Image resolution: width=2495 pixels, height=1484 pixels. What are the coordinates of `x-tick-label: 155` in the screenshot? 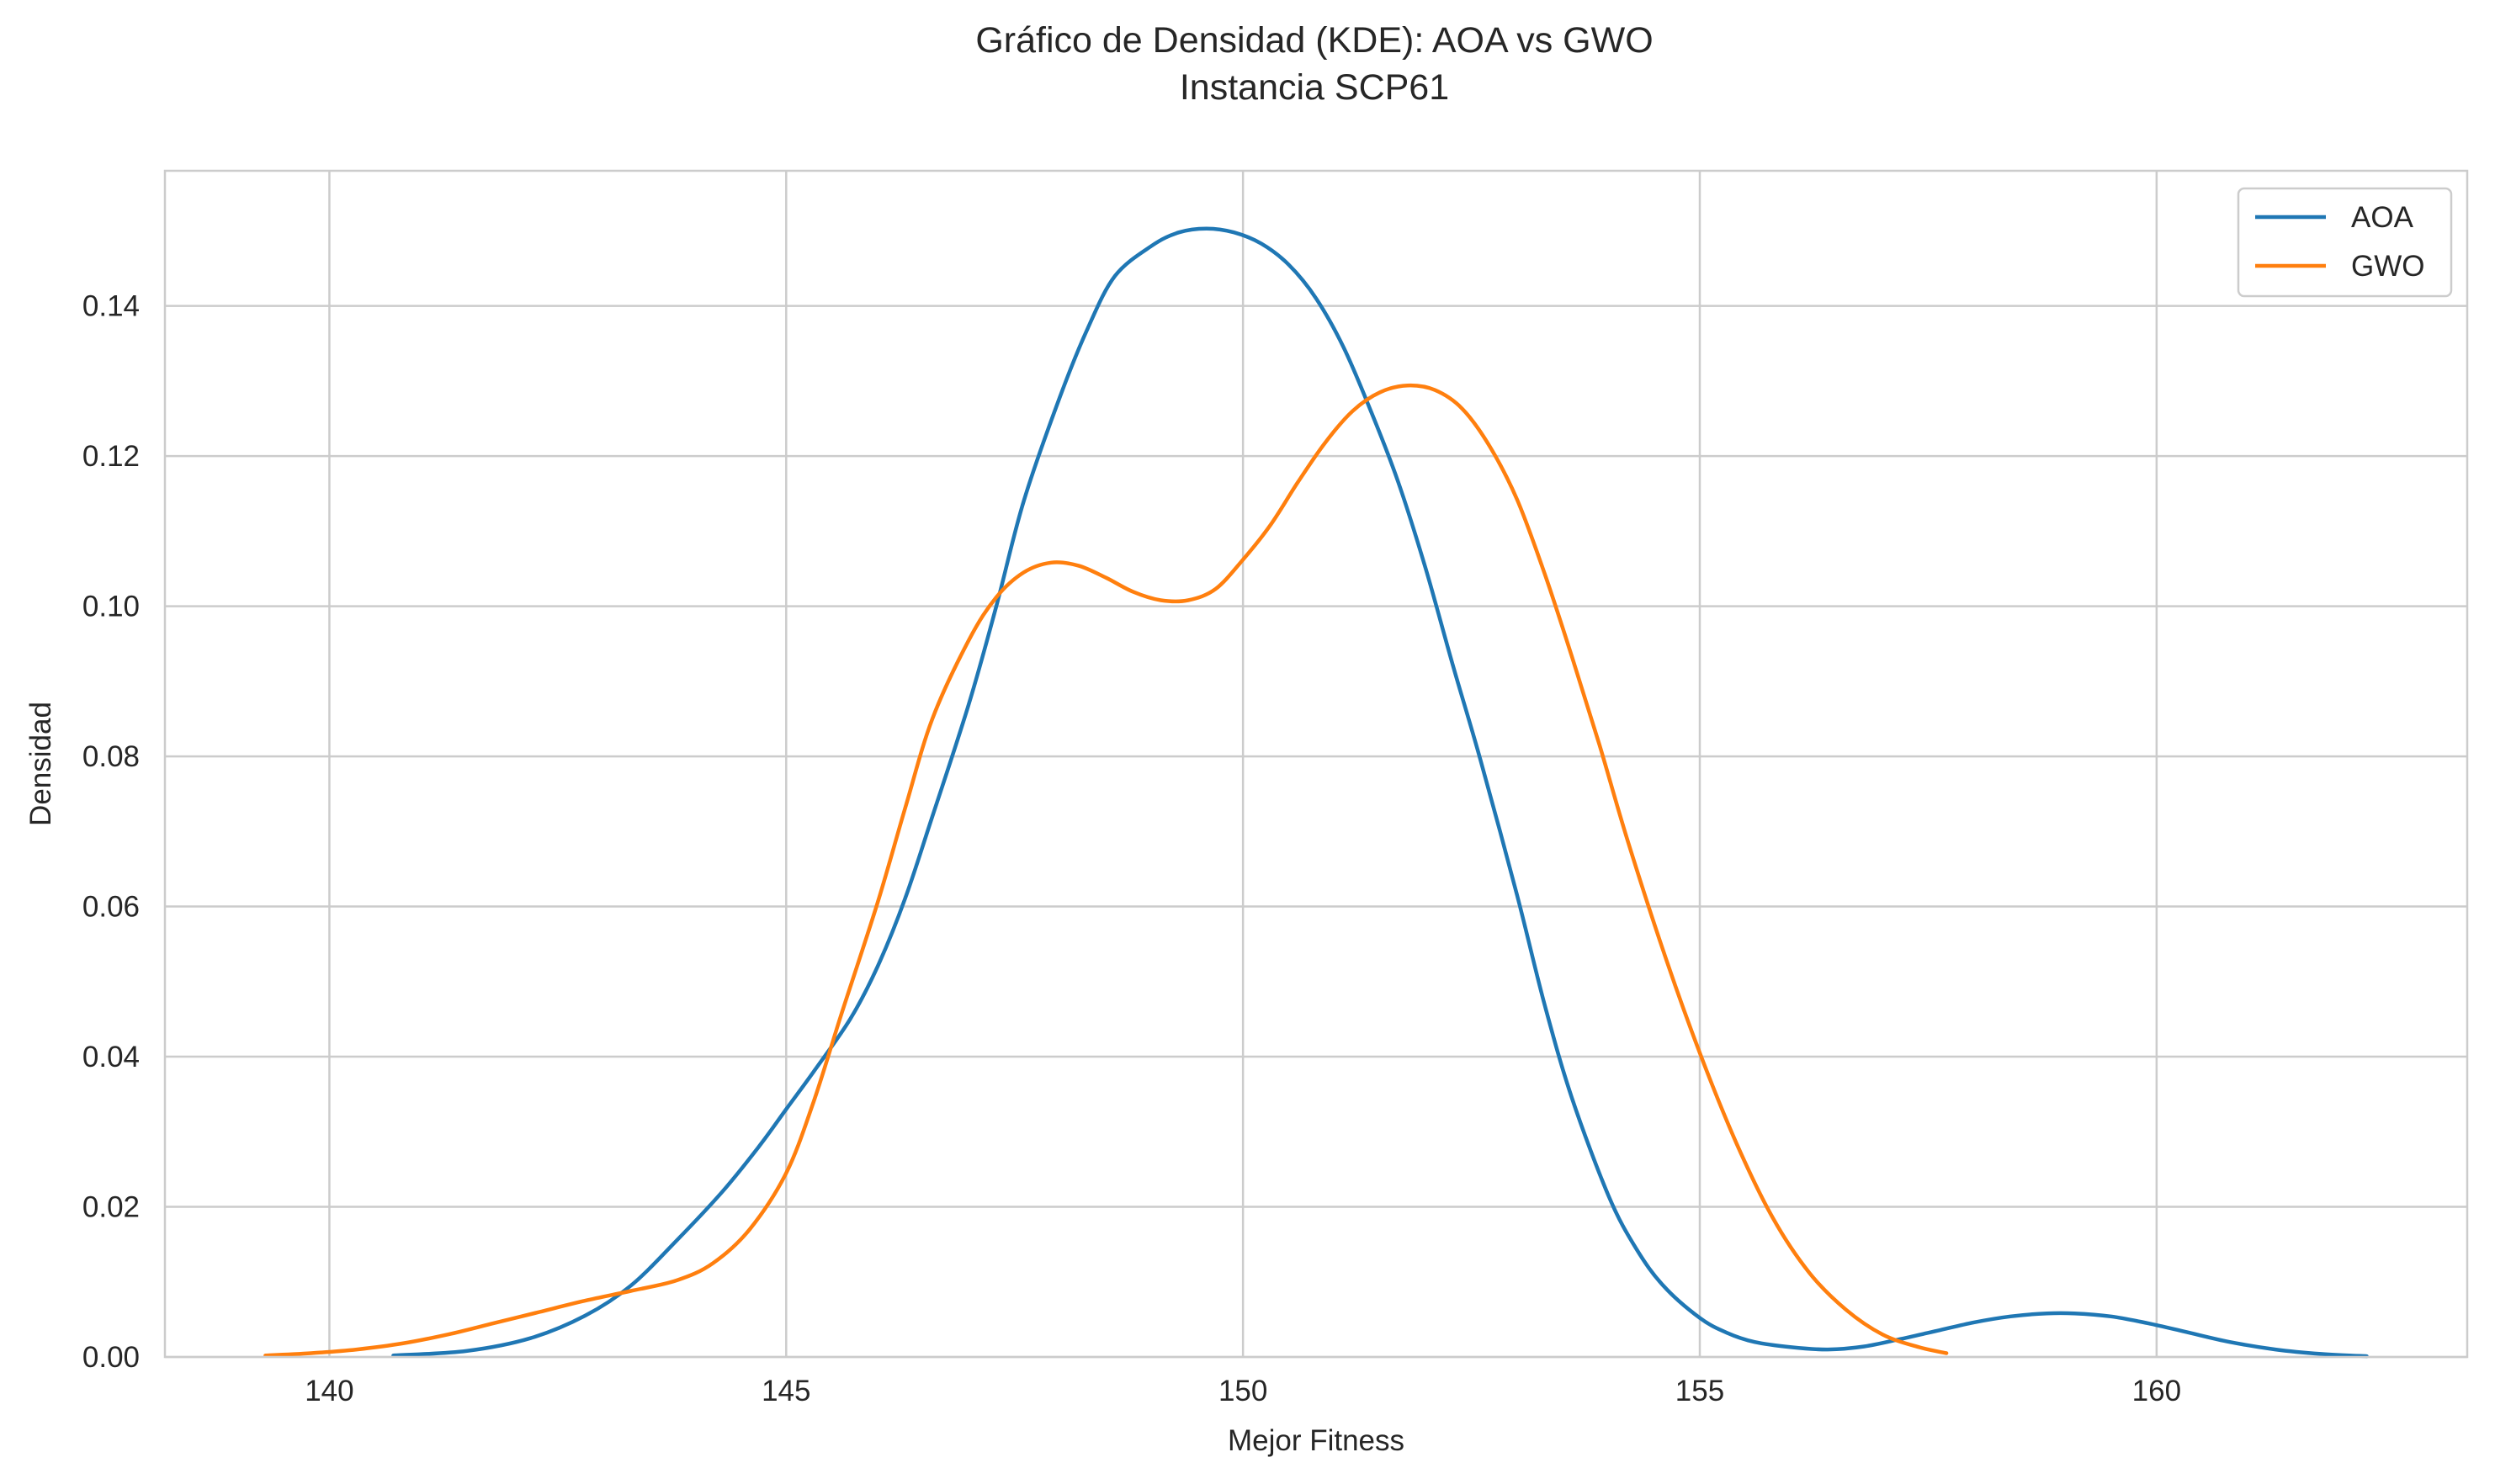 It's located at (1699, 1391).